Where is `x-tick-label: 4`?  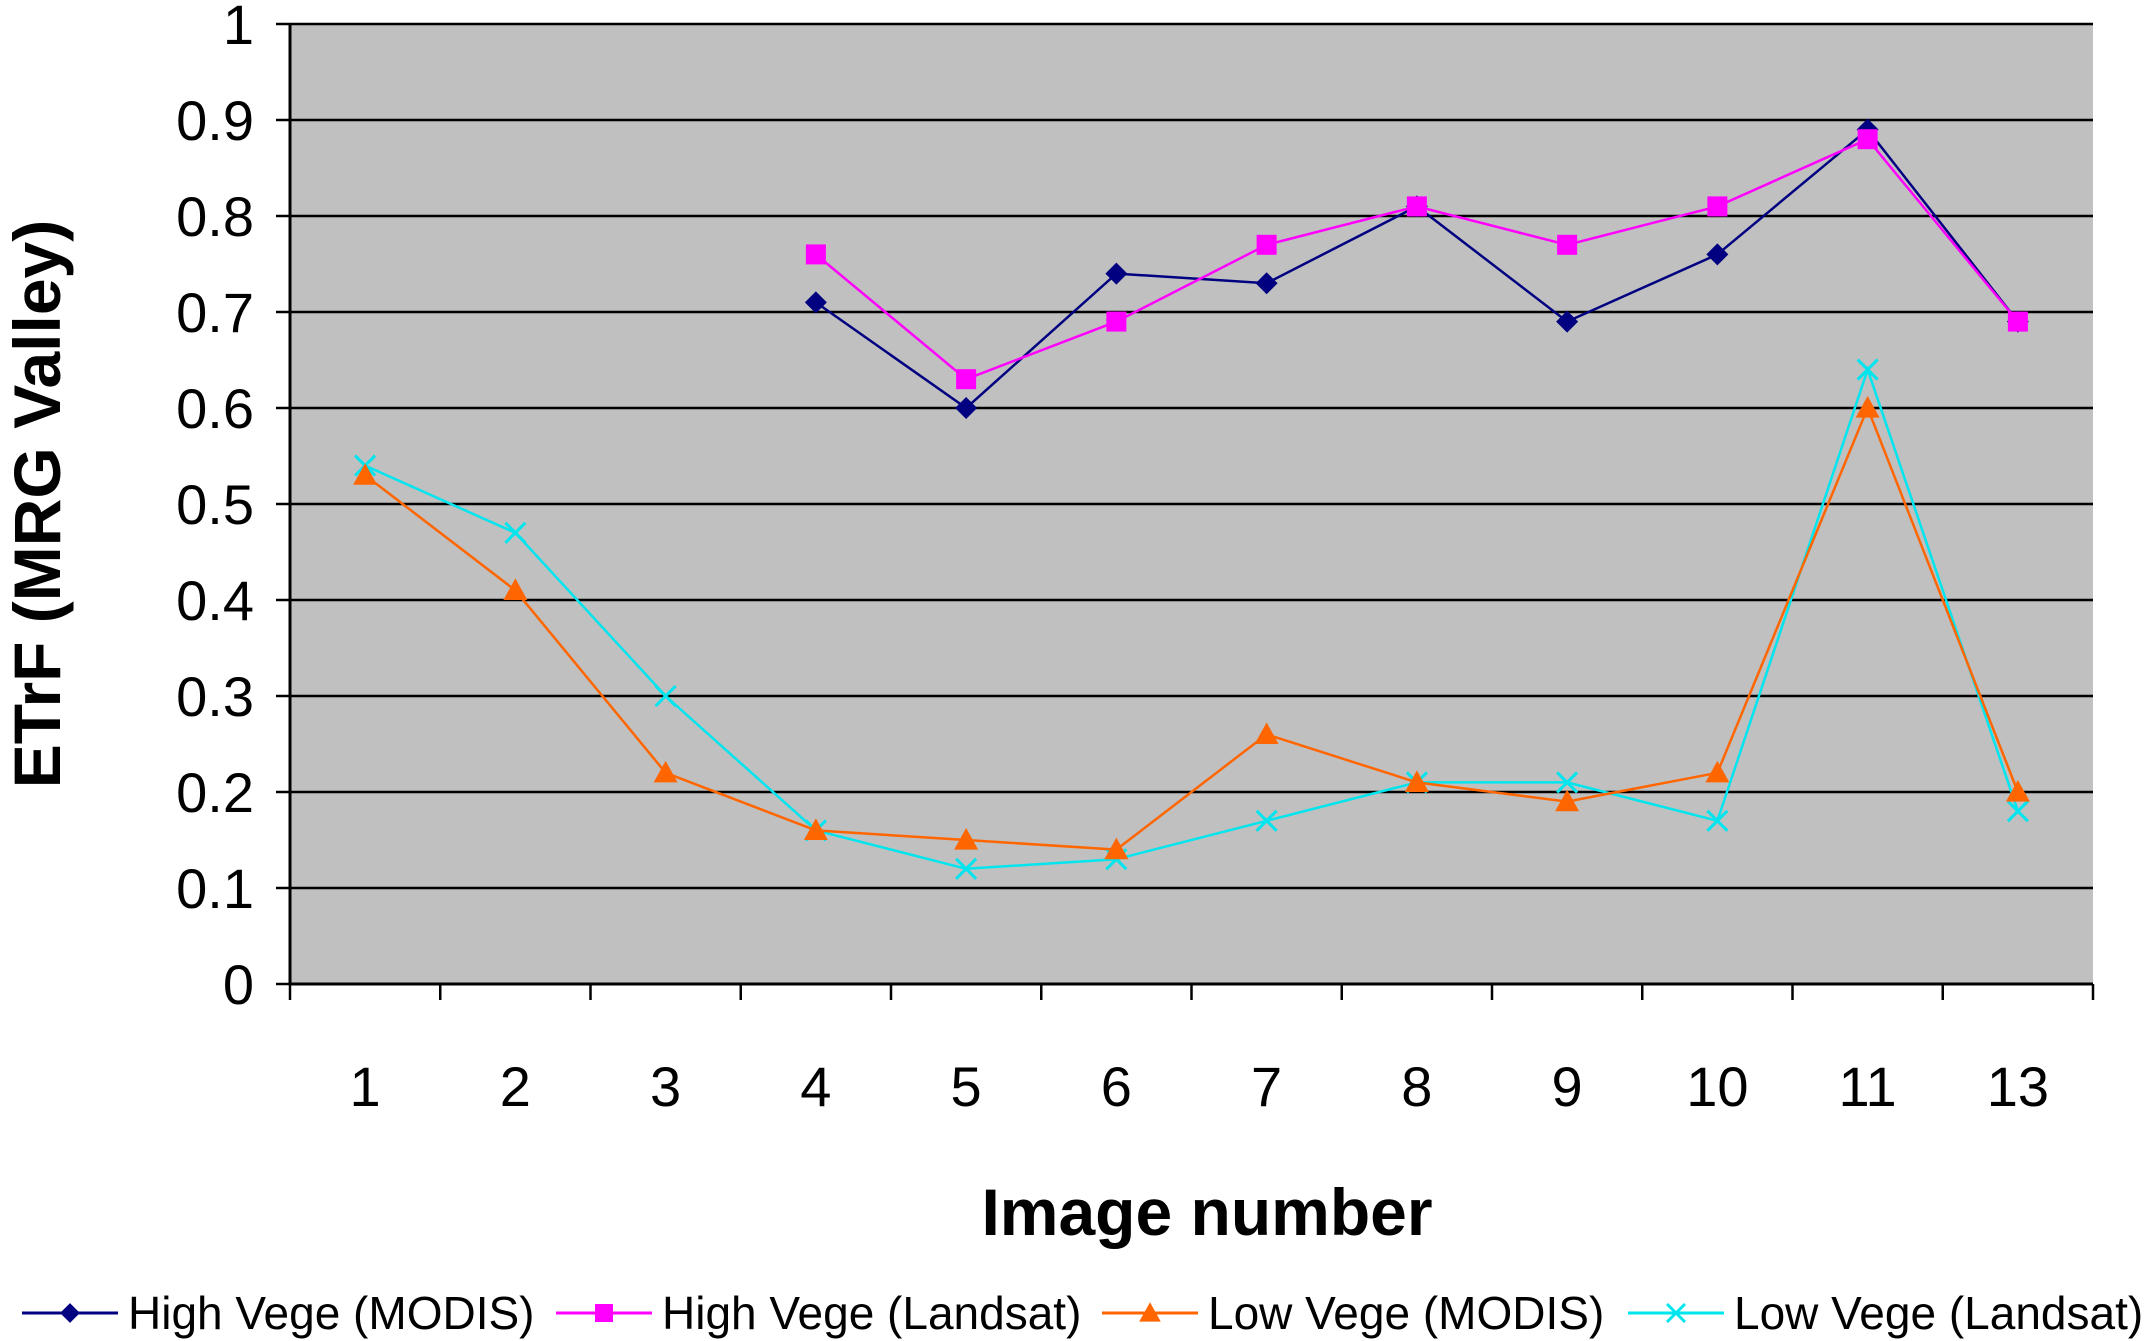 x-tick-label: 4 is located at coordinates (815, 1086).